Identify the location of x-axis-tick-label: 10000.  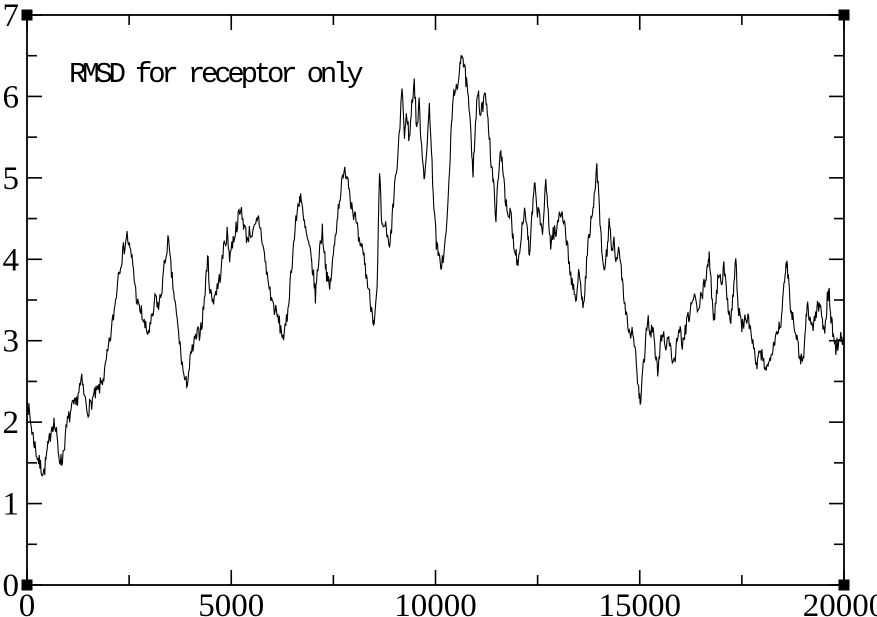
(435, 602).